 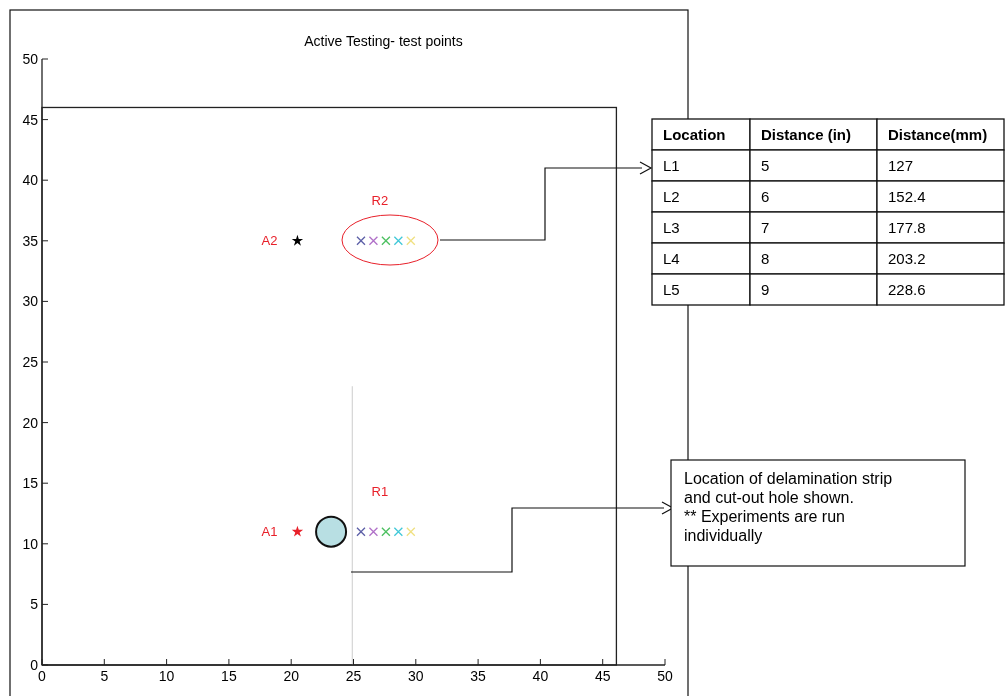 I want to click on text: 9, so click(x=765, y=289).